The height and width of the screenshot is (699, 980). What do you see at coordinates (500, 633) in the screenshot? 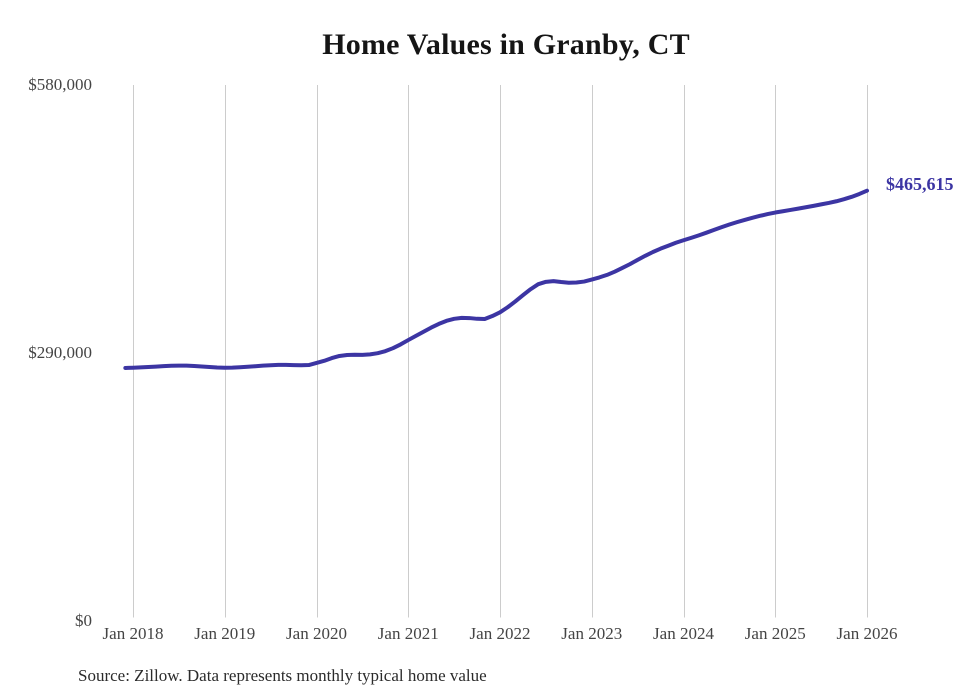
I see `x-tick-label: Jan 2022` at bounding box center [500, 633].